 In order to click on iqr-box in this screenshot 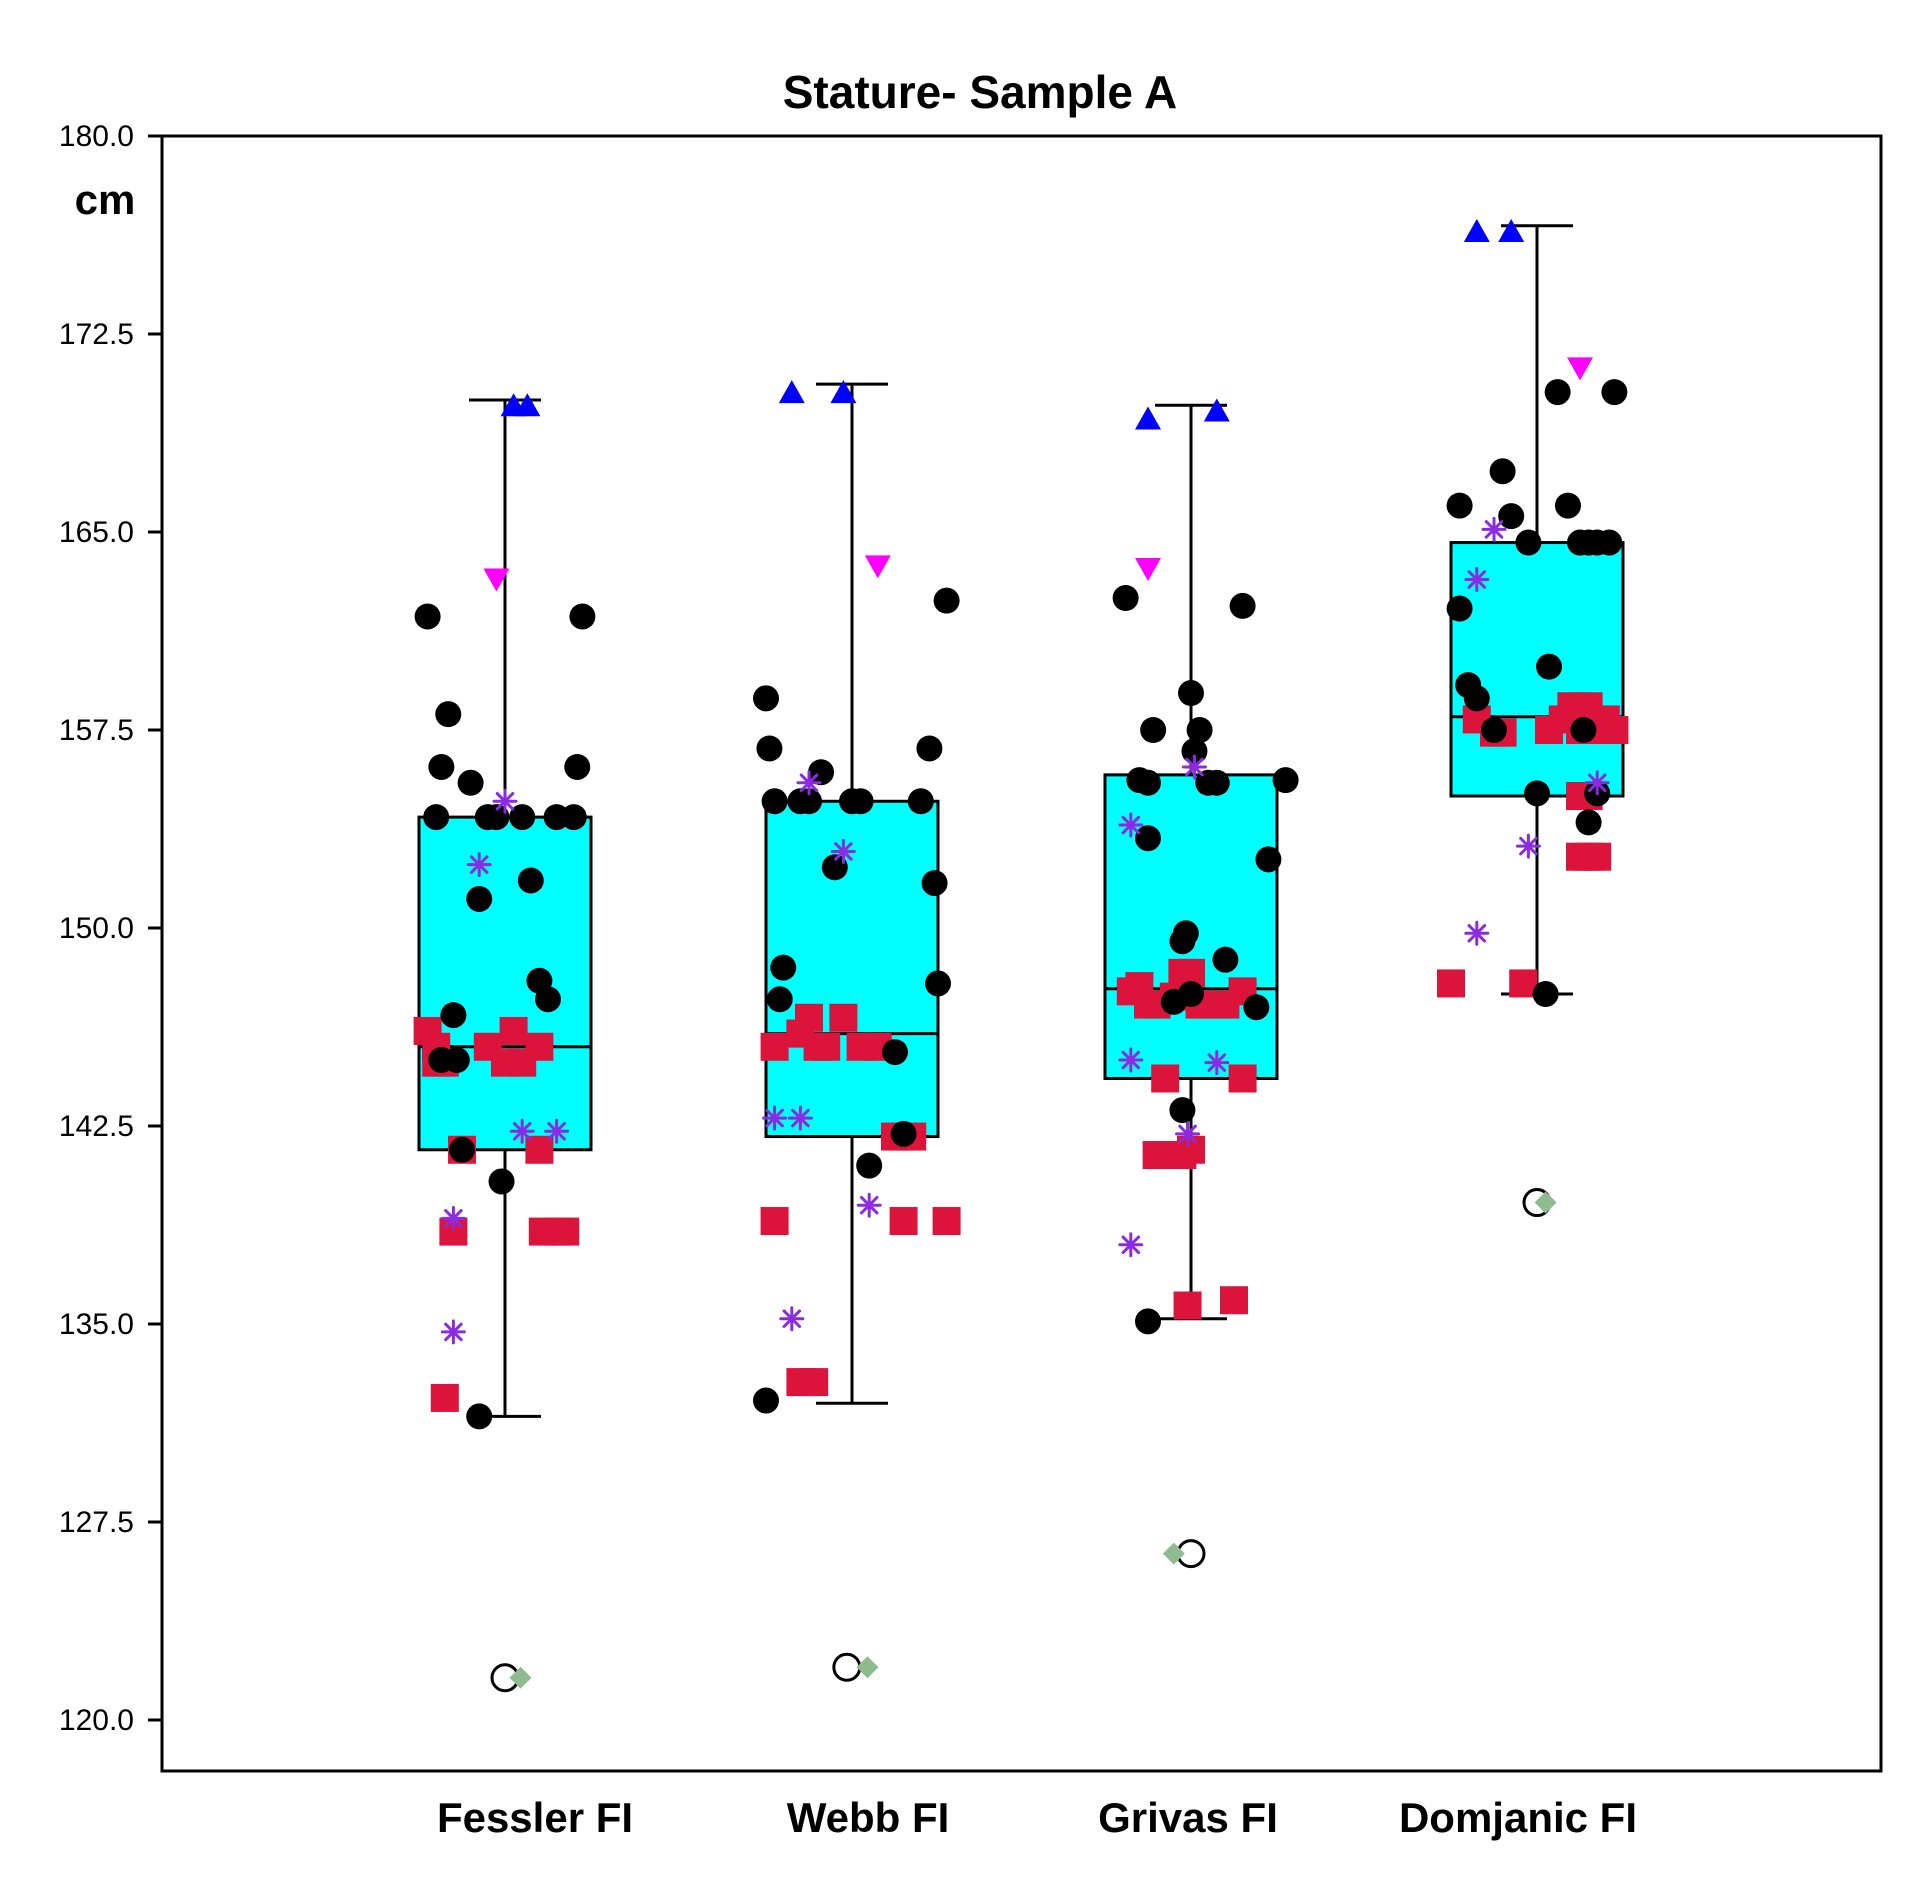, I will do `click(505, 983)`.